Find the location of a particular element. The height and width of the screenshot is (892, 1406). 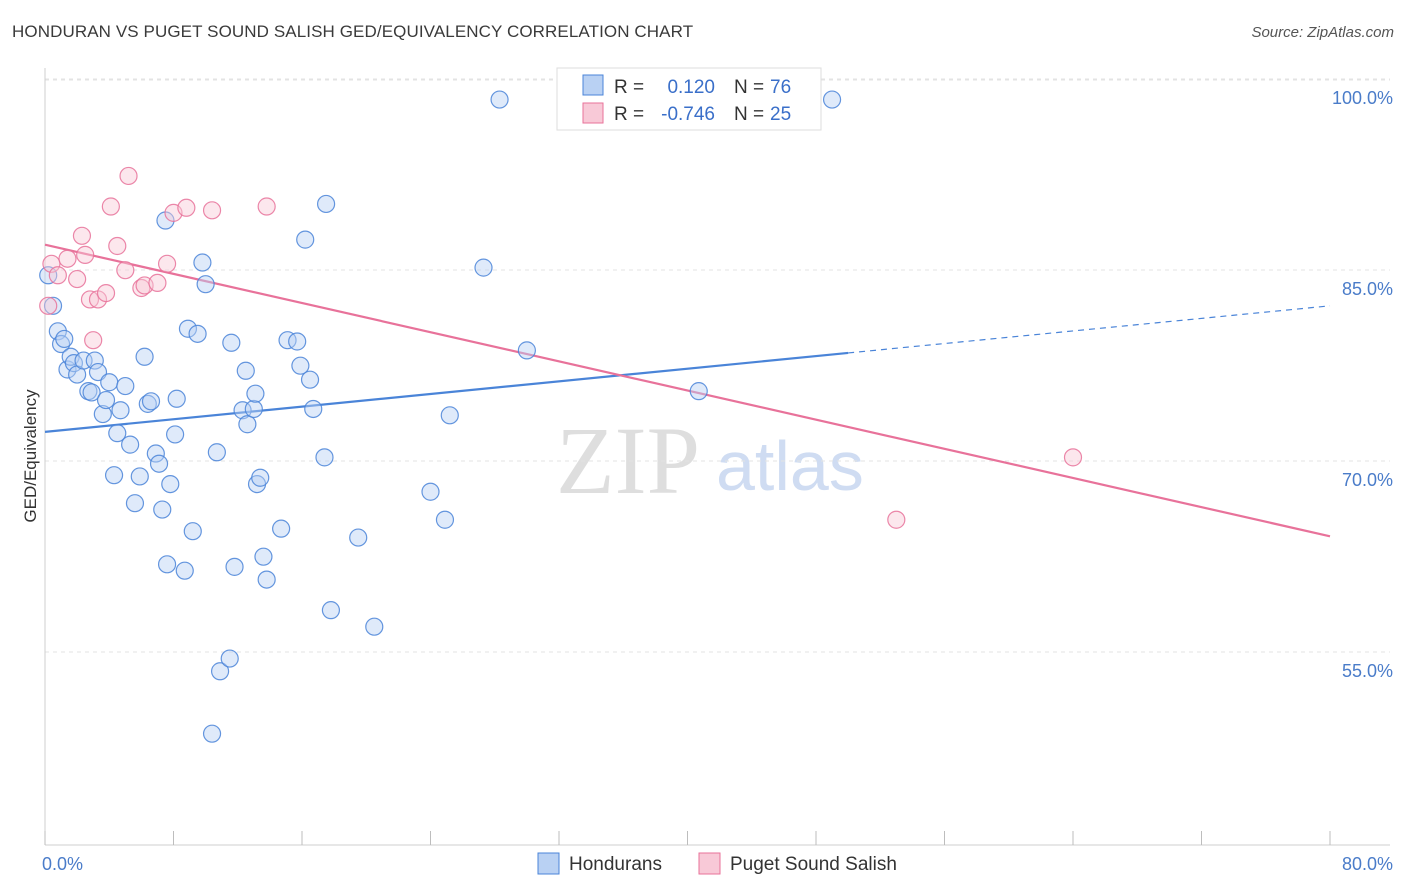

legend-r-value-salish: -0.746 is located at coordinates (688, 114).